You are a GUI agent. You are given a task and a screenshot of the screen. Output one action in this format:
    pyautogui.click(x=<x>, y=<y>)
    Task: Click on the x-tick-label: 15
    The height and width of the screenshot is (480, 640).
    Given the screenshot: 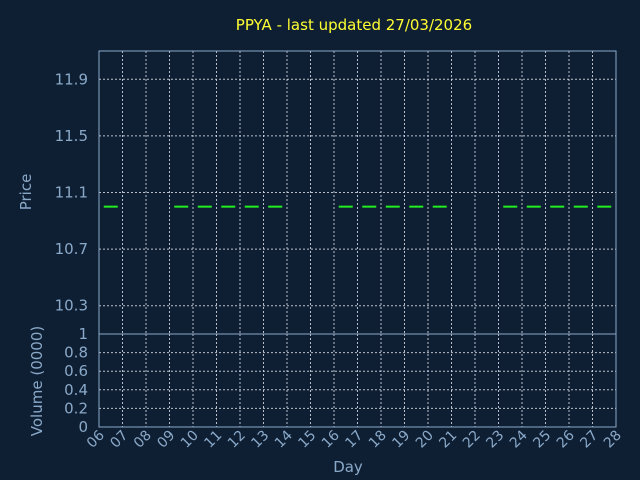 What is the action you would take?
    pyautogui.click(x=307, y=440)
    